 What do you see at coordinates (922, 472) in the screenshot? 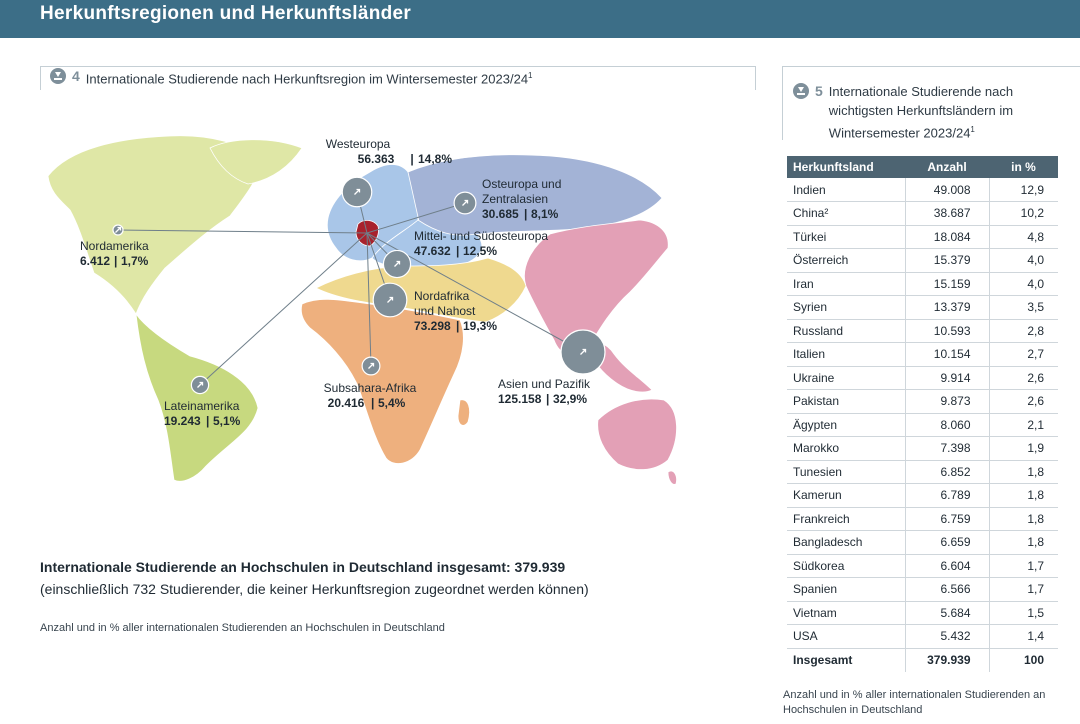
I see `table-row: Tunesien 6.852 1,8` at bounding box center [922, 472].